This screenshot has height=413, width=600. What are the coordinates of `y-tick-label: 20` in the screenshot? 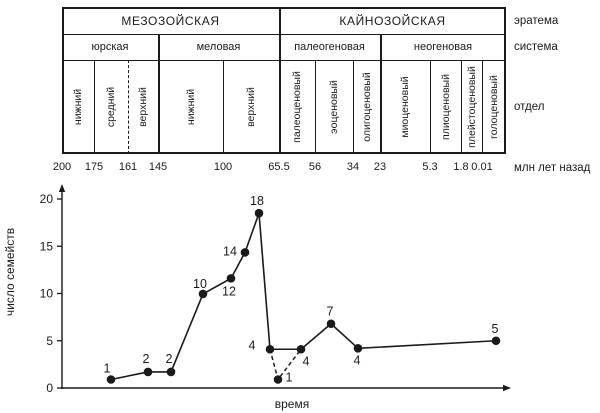 It's located at (47, 199).